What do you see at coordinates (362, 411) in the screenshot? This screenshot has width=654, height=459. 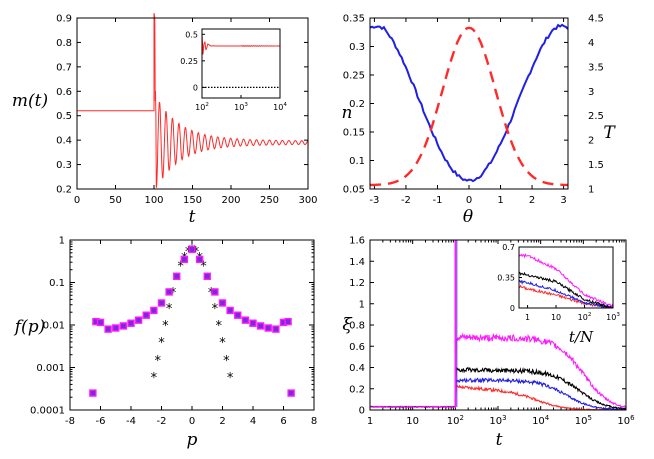 I see `y-tick-label: 0` at bounding box center [362, 411].